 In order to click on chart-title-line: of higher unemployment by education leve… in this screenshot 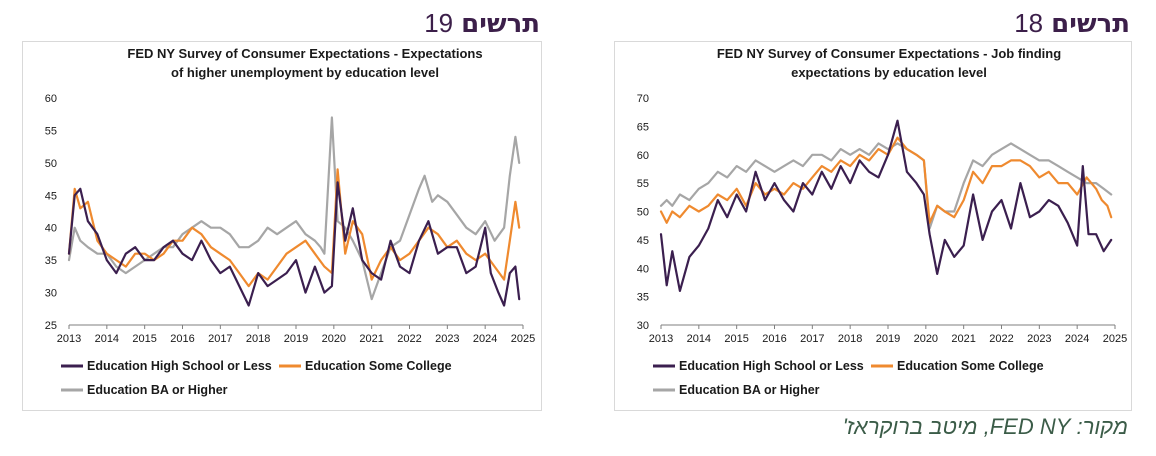, I will do `click(305, 72)`.